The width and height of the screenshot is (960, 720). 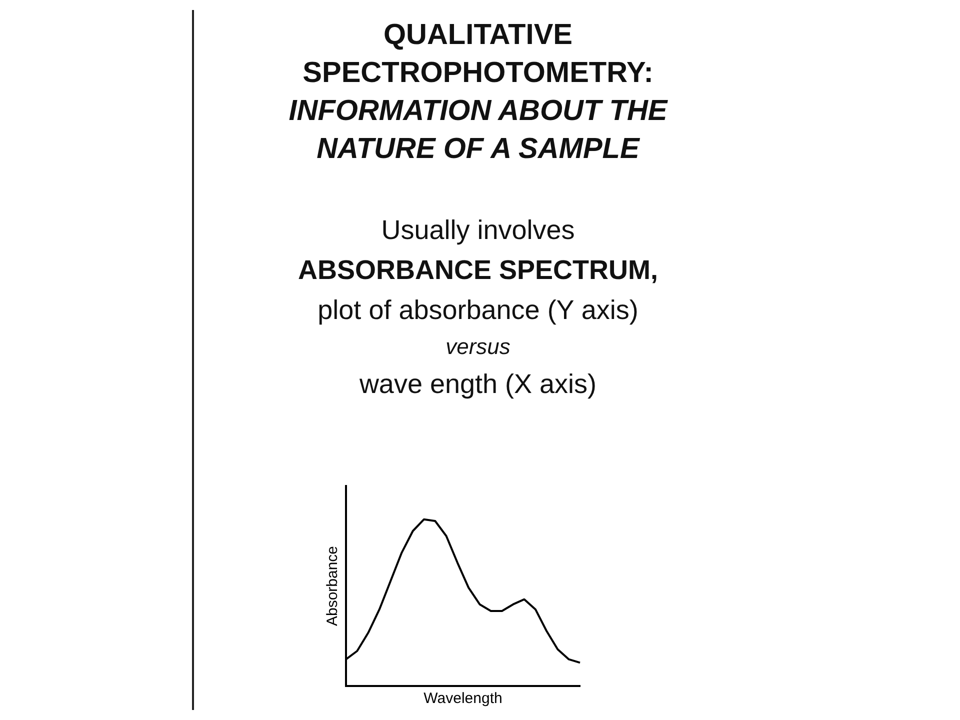 What do you see at coordinates (478, 54) in the screenshot?
I see `chart-title: QUALITATIVE SPECTROPHOTOMETRY:` at bounding box center [478, 54].